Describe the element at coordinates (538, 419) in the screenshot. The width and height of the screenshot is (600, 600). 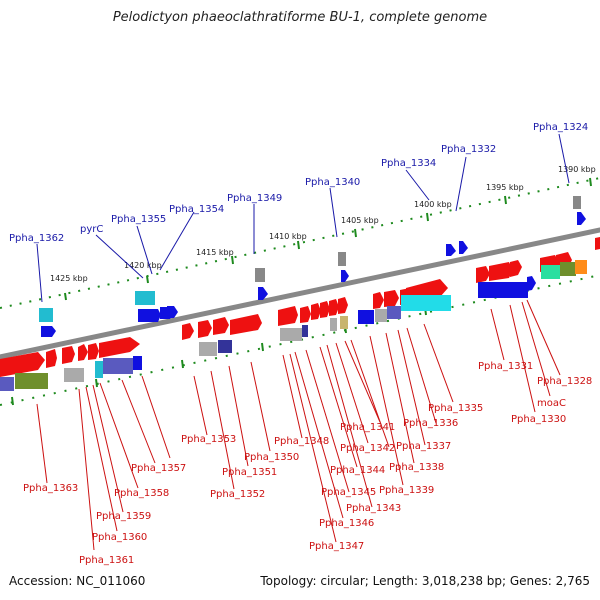
I see `gene-label: Ppha_1330` at that location.